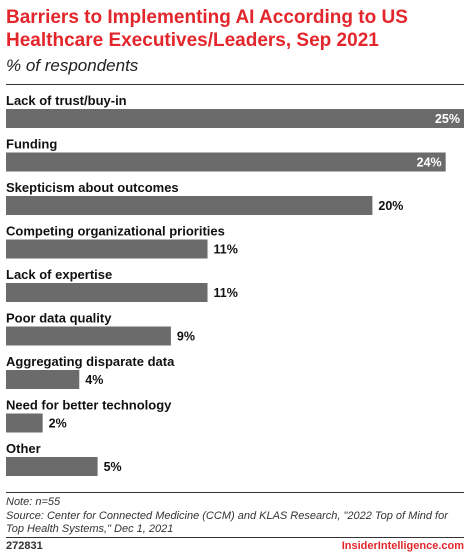 The height and width of the screenshot is (558, 470). Describe the element at coordinates (447, 119) in the screenshot. I see `value-label: 25%` at that location.